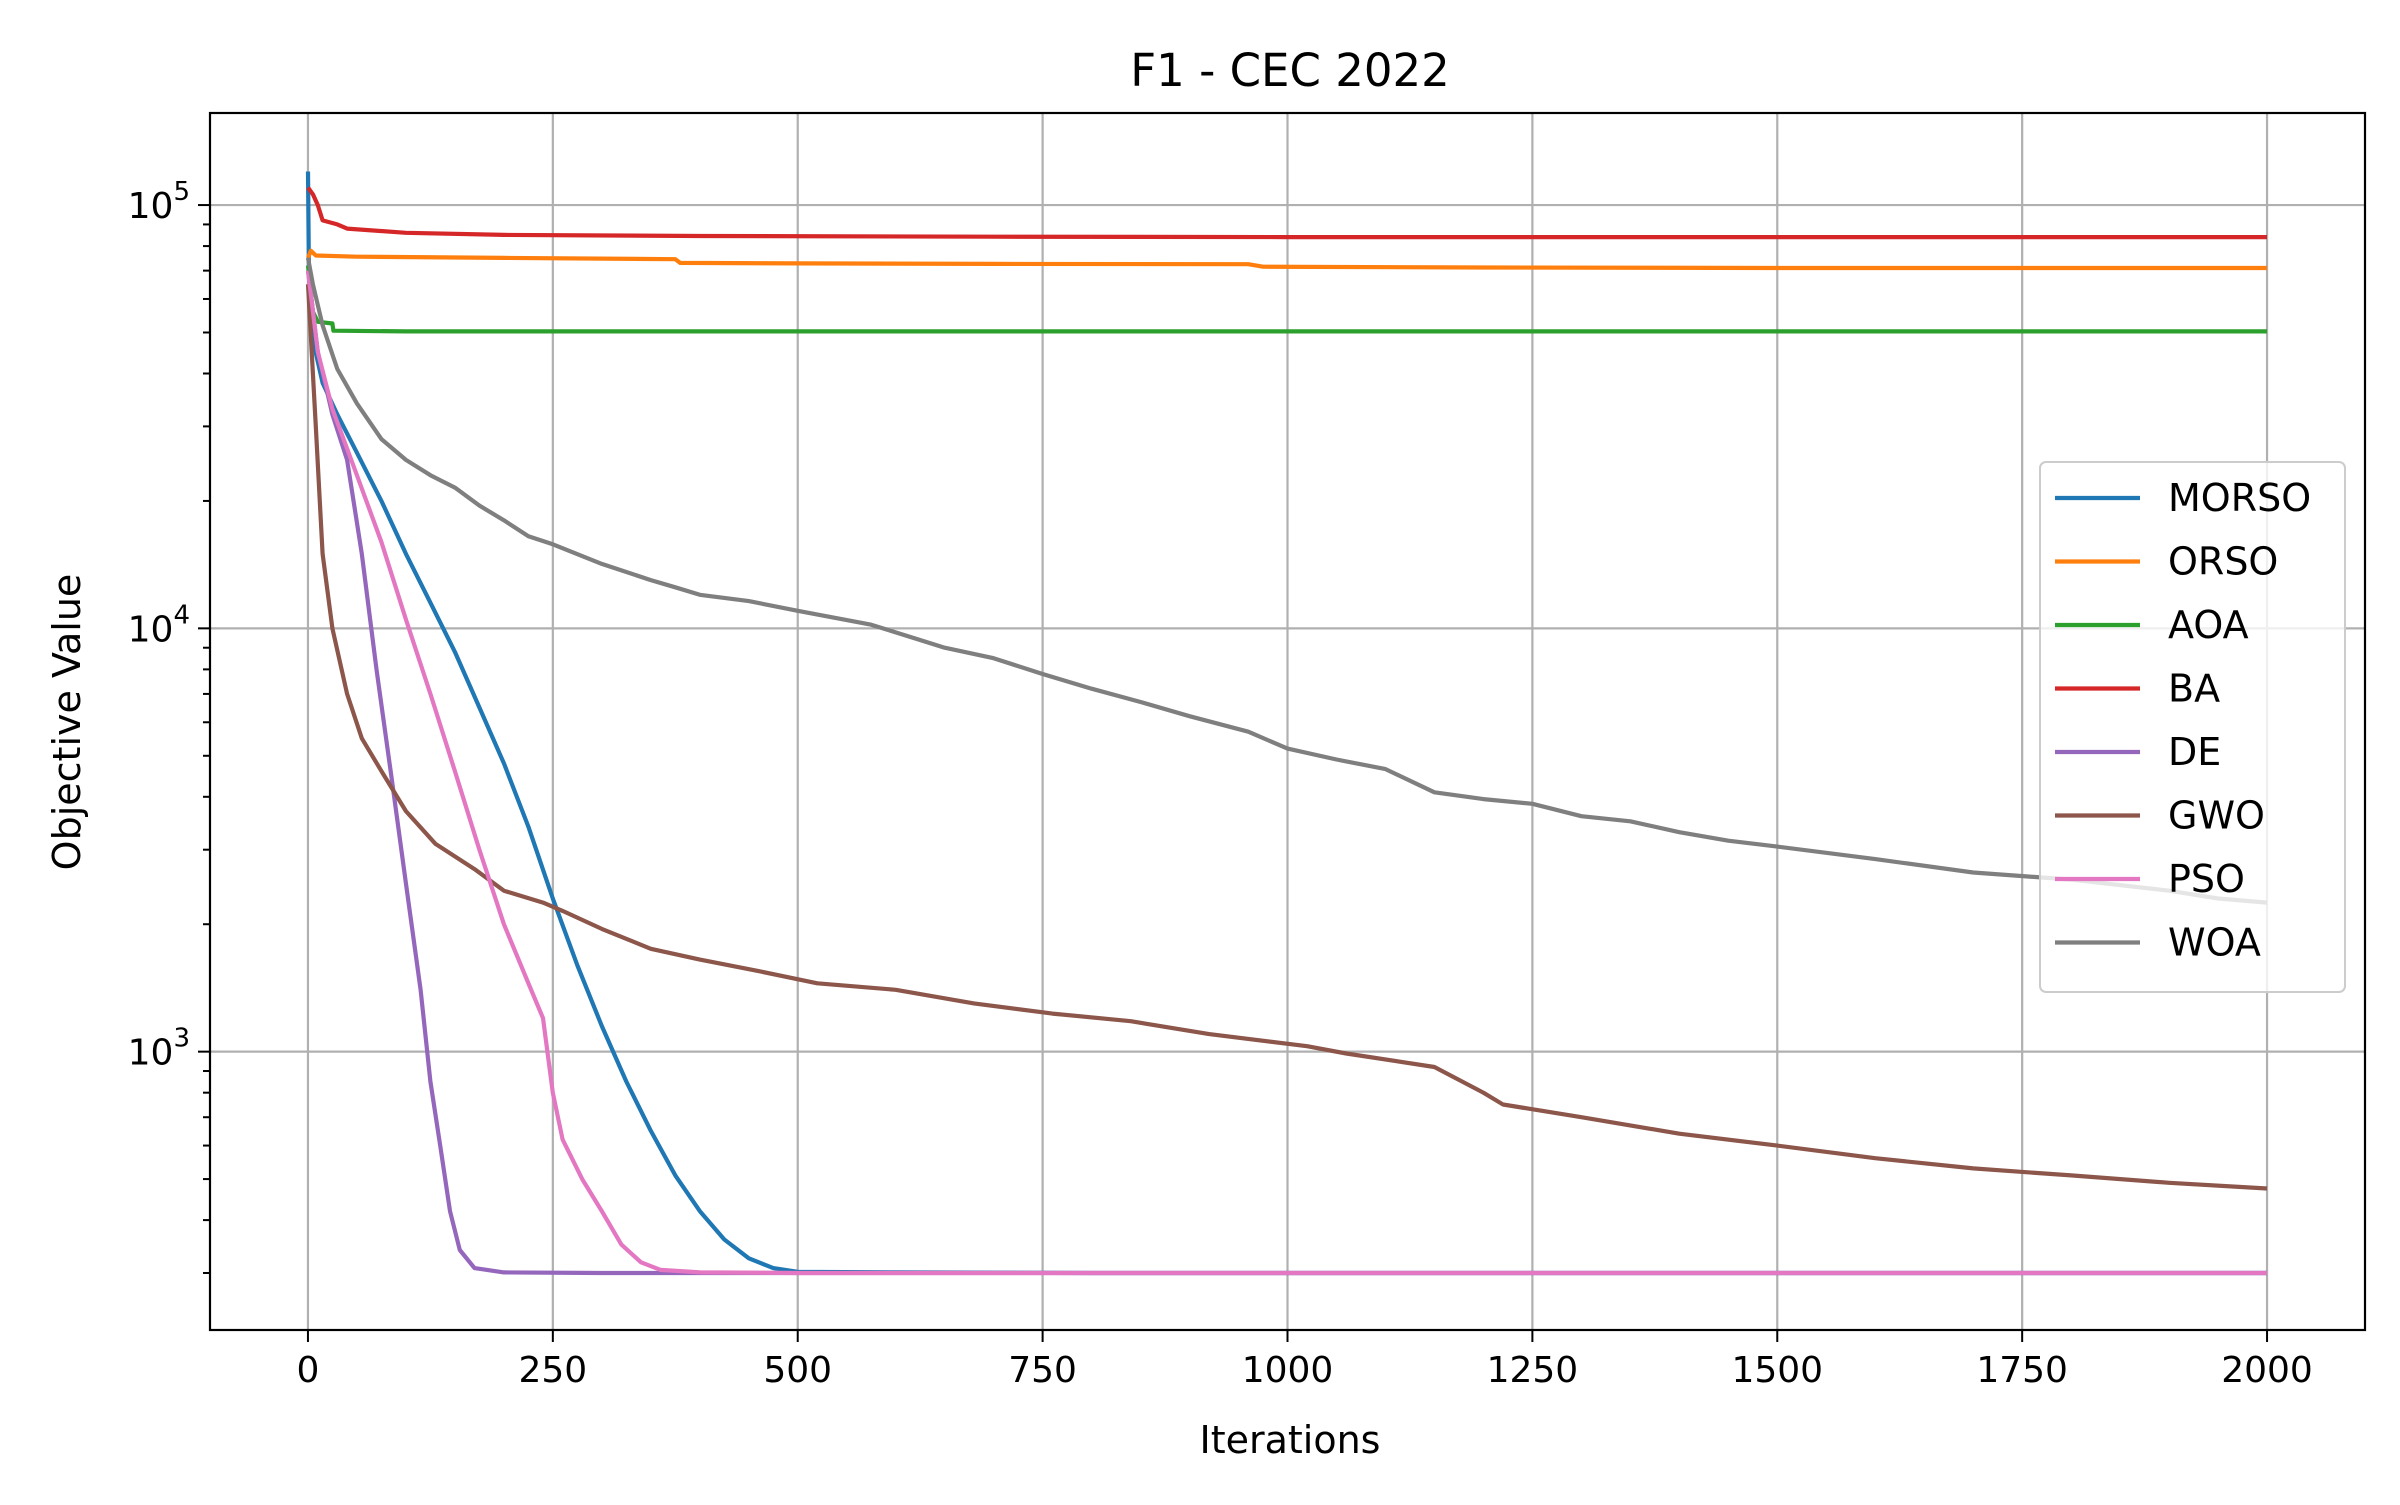 Image resolution: width=2400 pixels, height=1505 pixels. Describe the element at coordinates (1777, 1370) in the screenshot. I see `x-tick-label: 1500` at that location.